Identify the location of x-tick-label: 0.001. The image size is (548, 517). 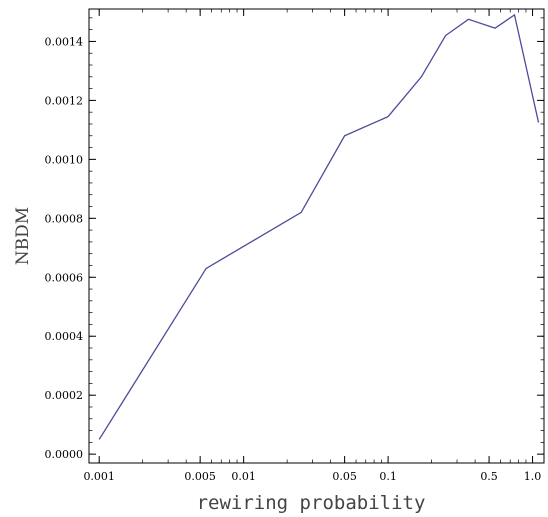
(99, 476).